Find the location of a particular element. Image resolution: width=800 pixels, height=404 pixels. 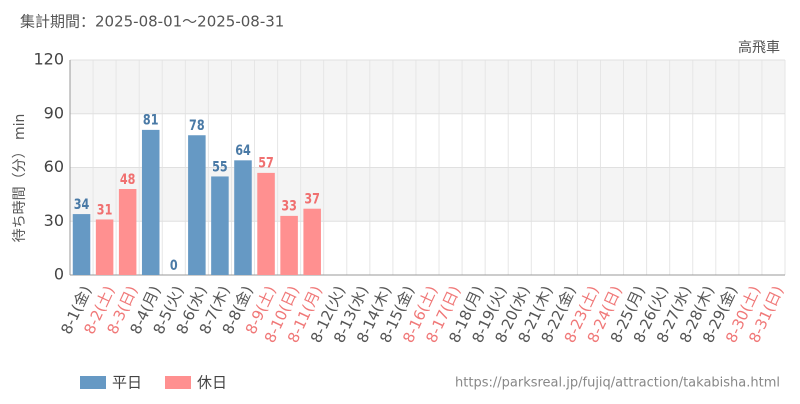

value-label: 34 is located at coordinates (82, 204).